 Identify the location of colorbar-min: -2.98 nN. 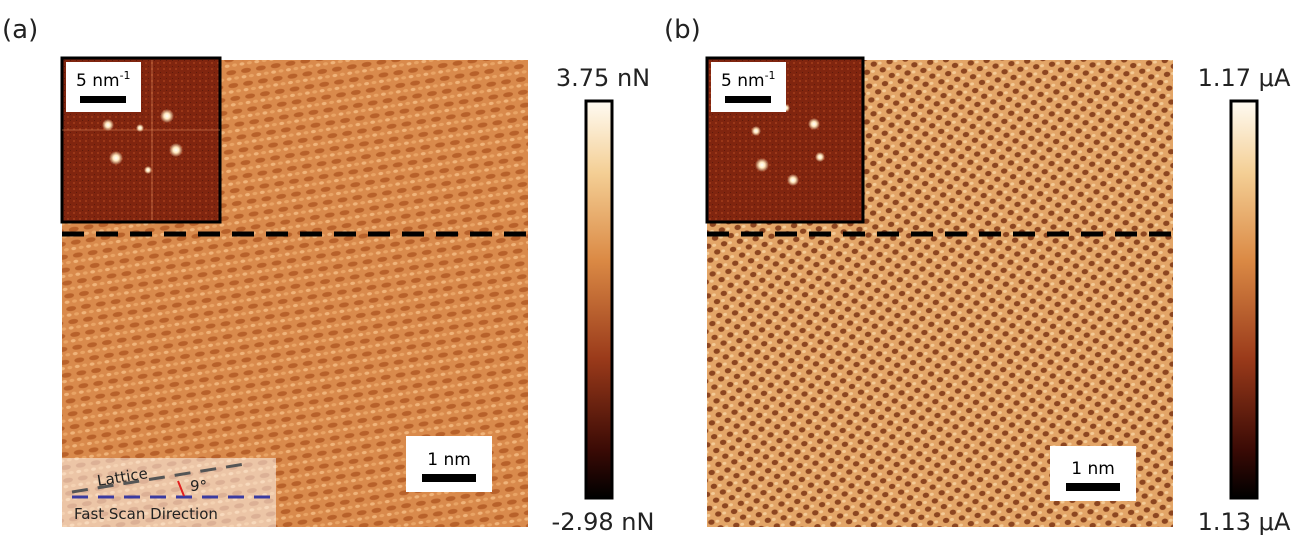
(603, 521).